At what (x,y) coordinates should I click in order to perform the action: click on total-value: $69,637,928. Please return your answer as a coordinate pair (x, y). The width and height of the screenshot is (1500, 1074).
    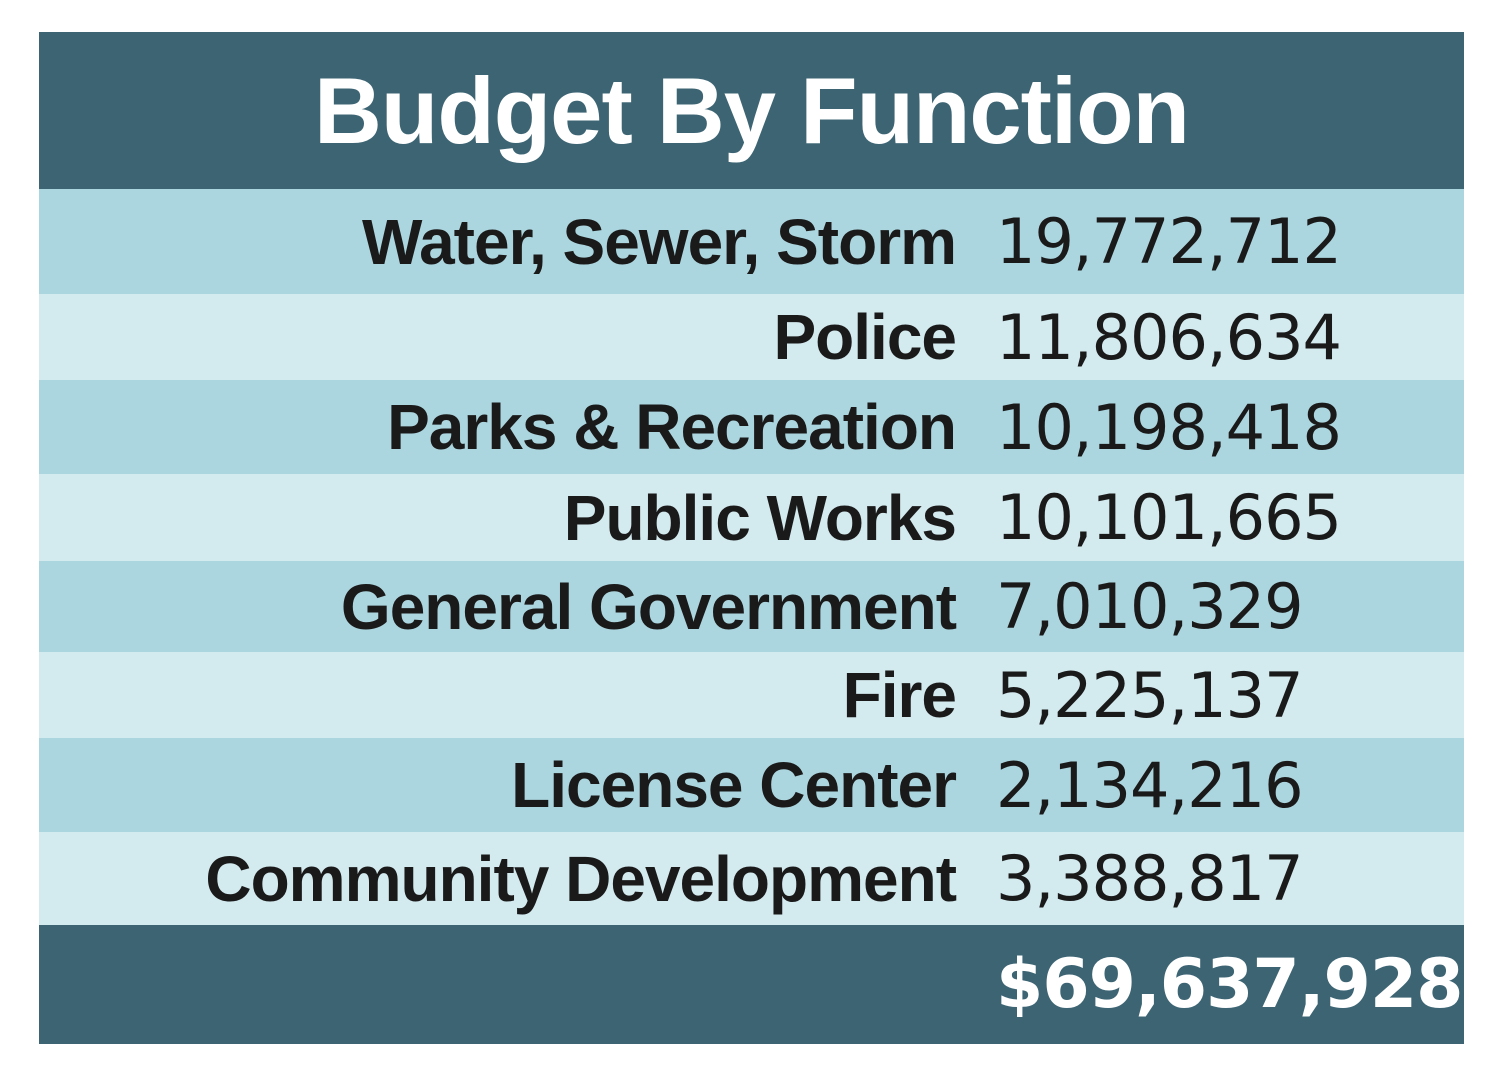
    Looking at the image, I should click on (1229, 984).